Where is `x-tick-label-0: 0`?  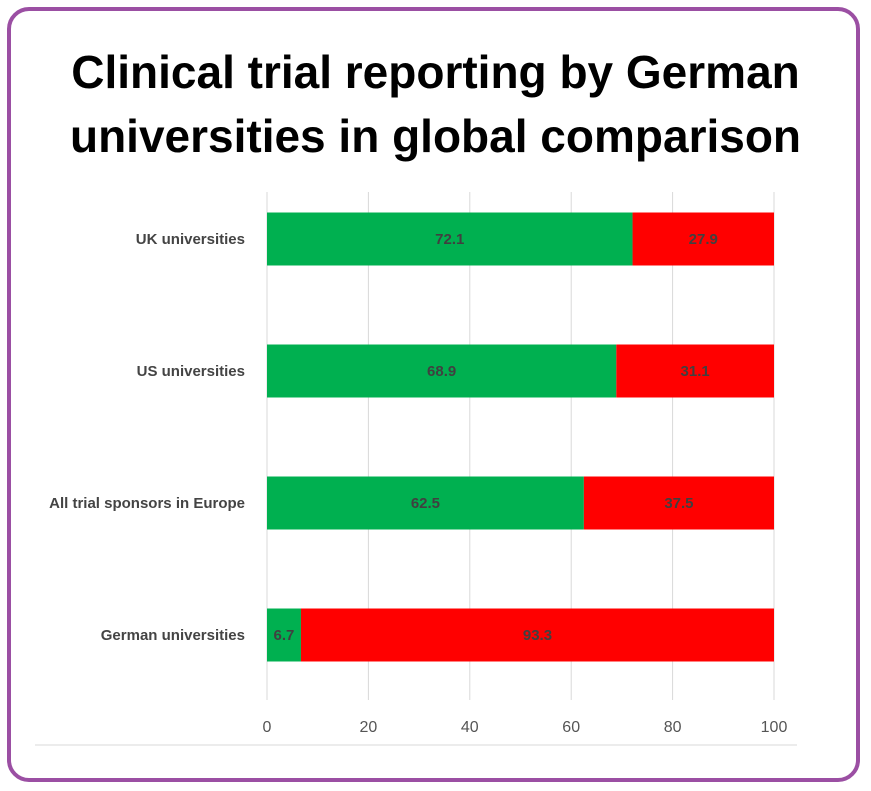 x-tick-label-0: 0 is located at coordinates (267, 727).